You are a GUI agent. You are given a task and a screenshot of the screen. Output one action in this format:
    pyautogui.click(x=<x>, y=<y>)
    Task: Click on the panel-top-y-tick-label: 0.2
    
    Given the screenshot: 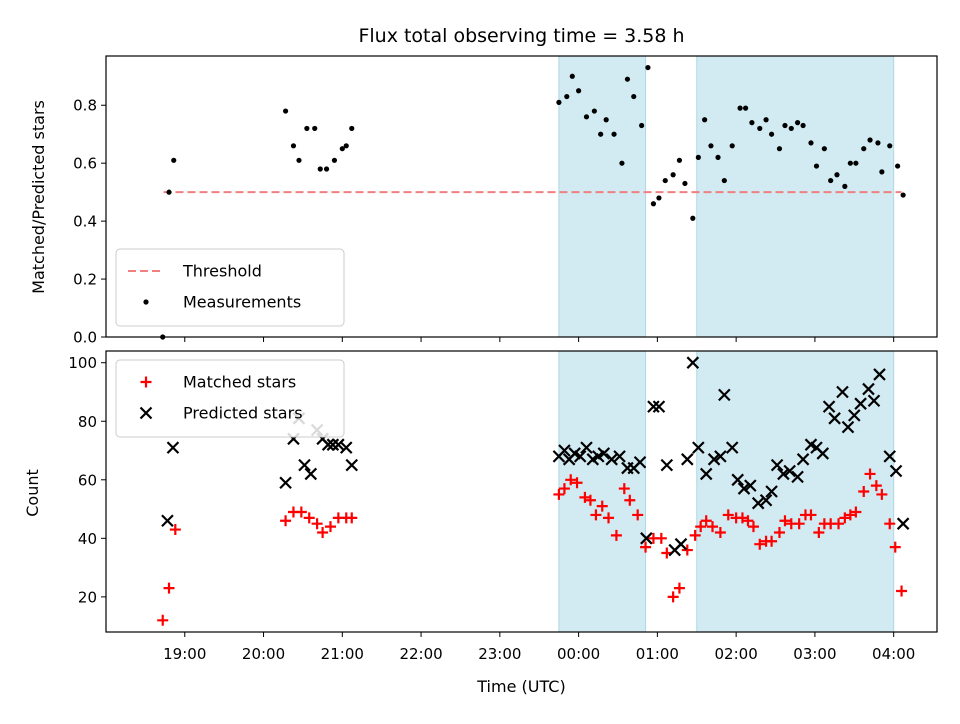 What is the action you would take?
    pyautogui.click(x=85, y=280)
    